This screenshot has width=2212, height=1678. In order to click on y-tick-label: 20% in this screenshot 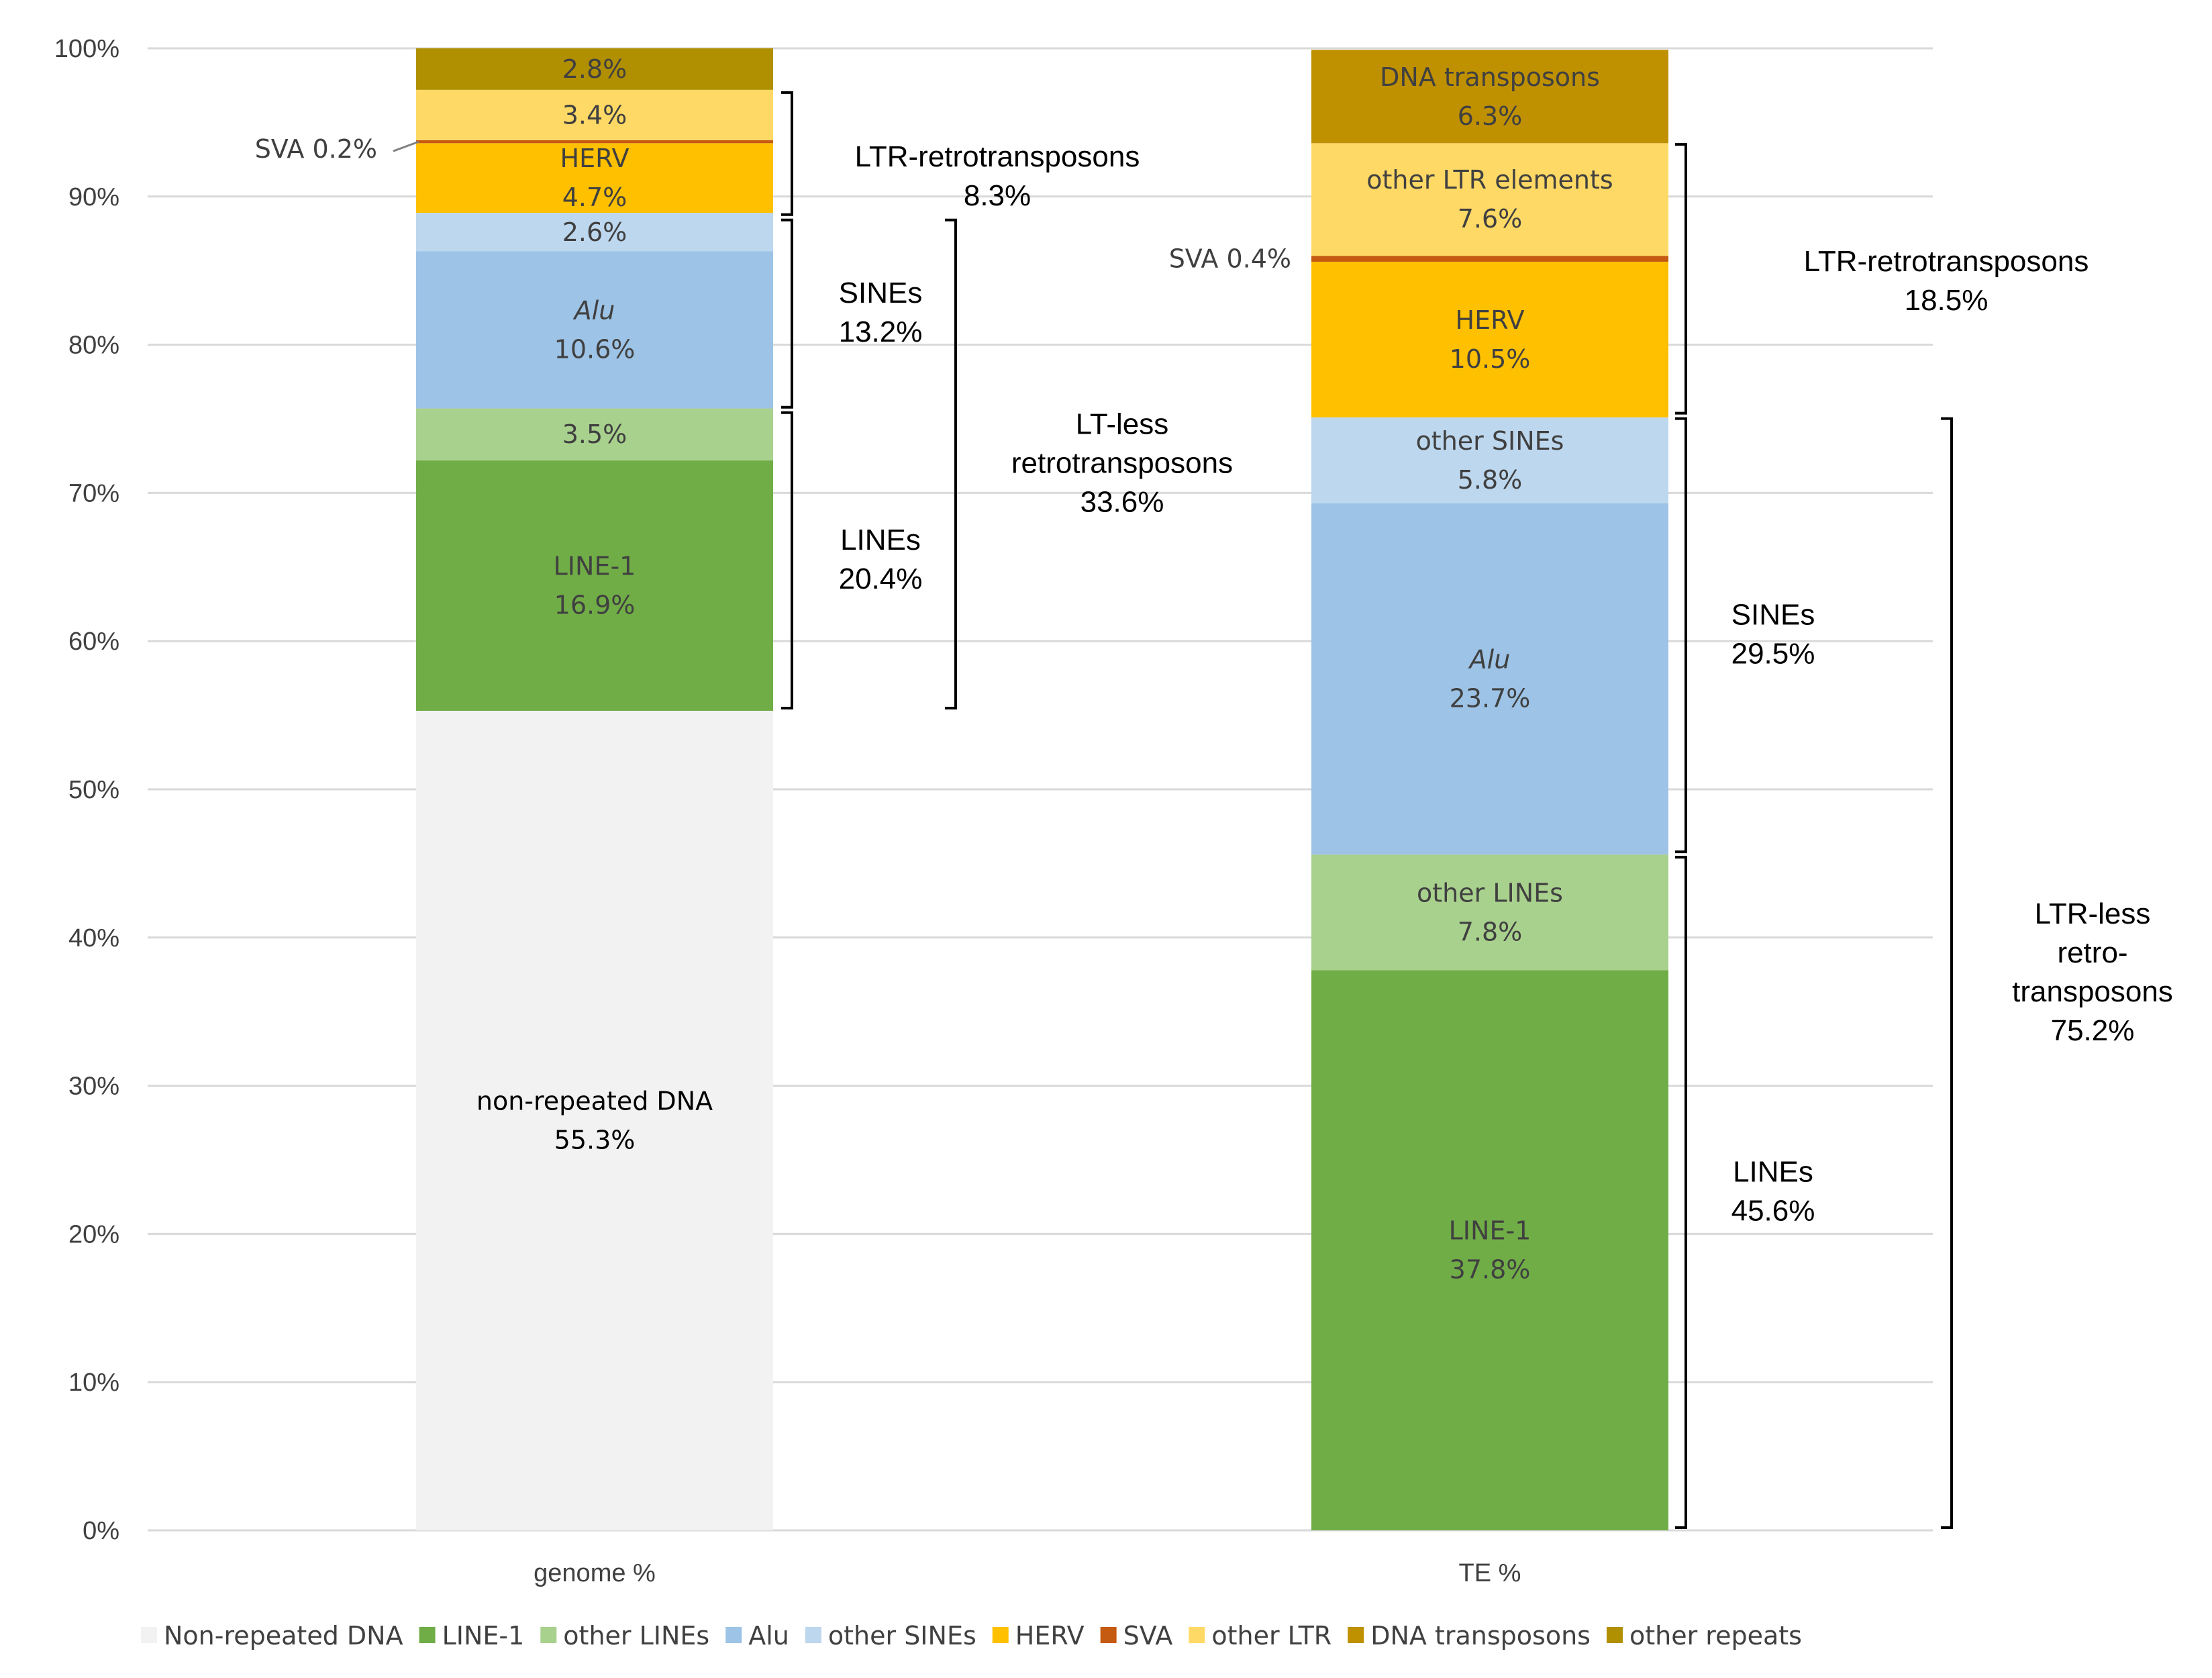, I will do `click(93, 1234)`.